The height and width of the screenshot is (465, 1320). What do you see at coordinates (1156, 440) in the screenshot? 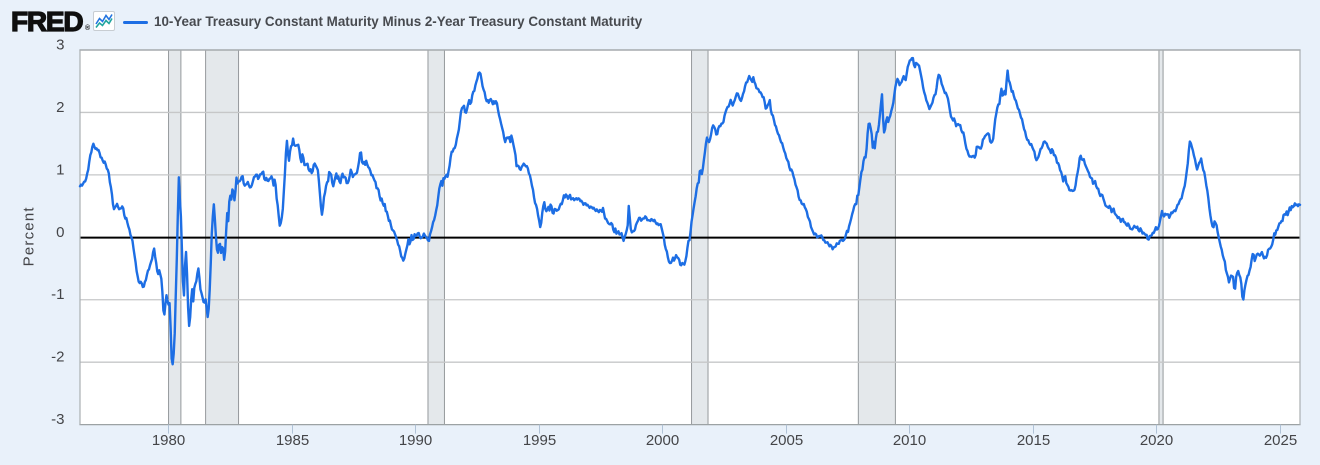
I see `x-axis-label: 2020` at bounding box center [1156, 440].